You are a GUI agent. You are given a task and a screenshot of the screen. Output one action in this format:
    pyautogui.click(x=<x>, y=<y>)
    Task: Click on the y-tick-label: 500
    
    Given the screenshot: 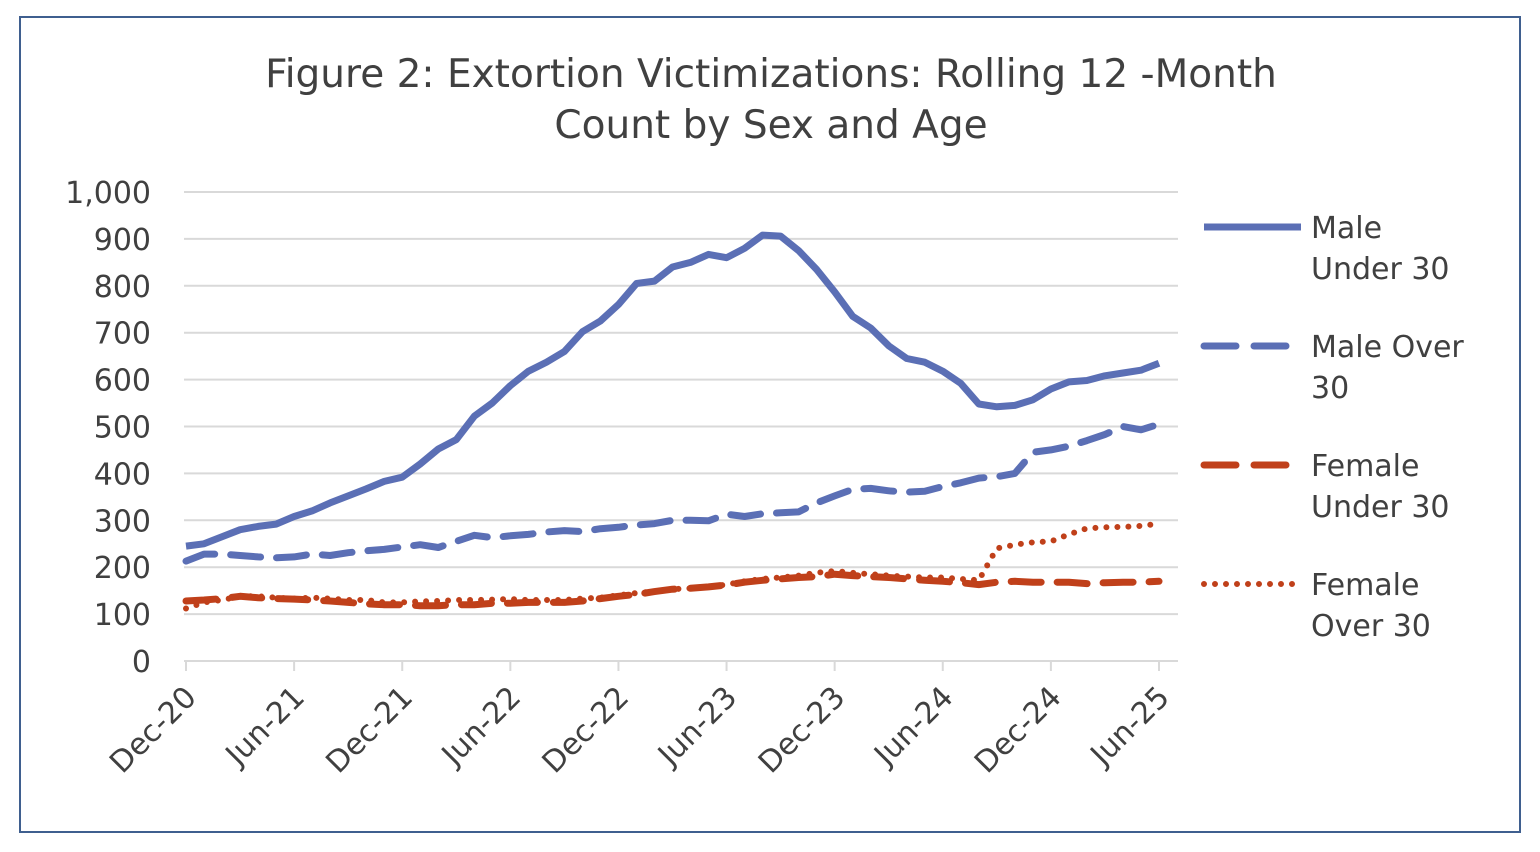 What is the action you would take?
    pyautogui.click(x=122, y=428)
    